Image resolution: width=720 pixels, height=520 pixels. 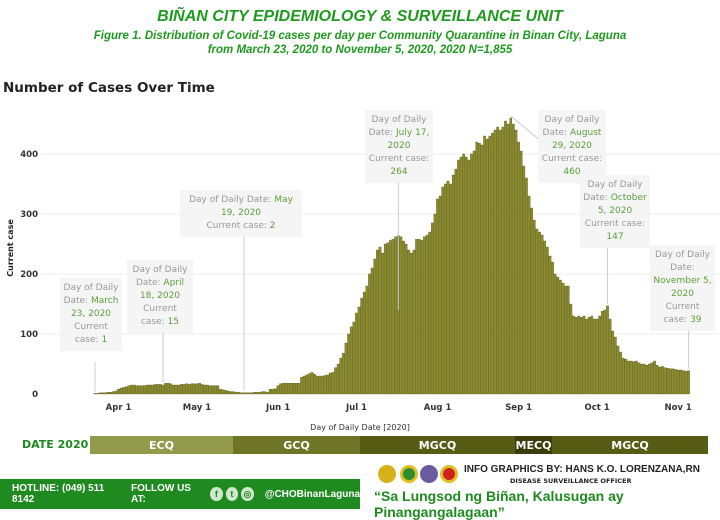 I want to click on annotation-date: November 5, 2020, so click(x=682, y=287).